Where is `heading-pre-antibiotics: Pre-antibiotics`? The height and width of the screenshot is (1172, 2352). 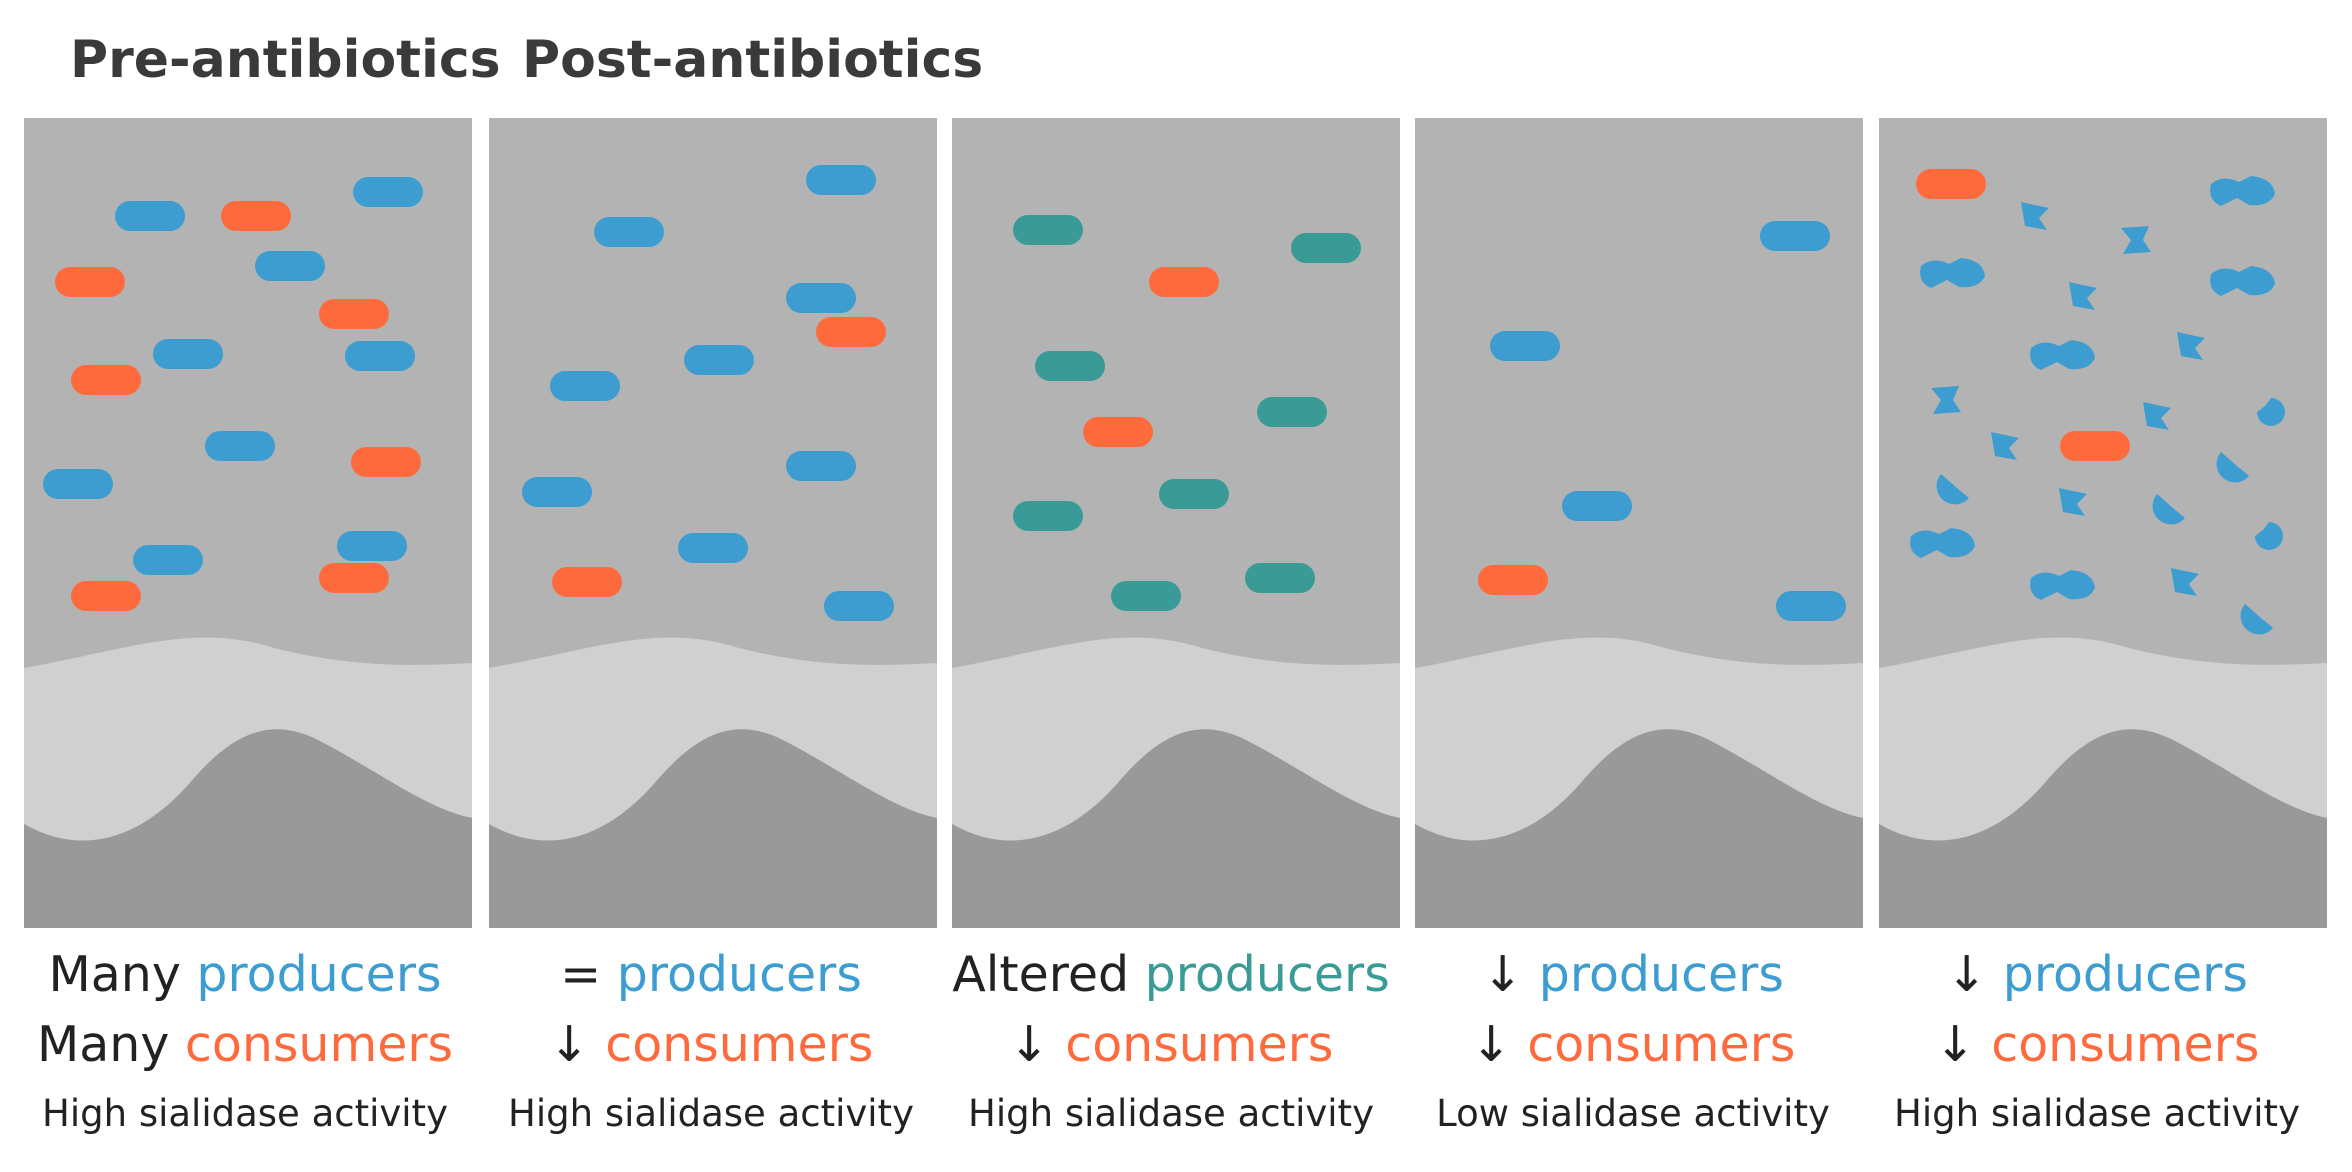
heading-pre-antibiotics: Pre-antibiotics is located at coordinates (285, 60).